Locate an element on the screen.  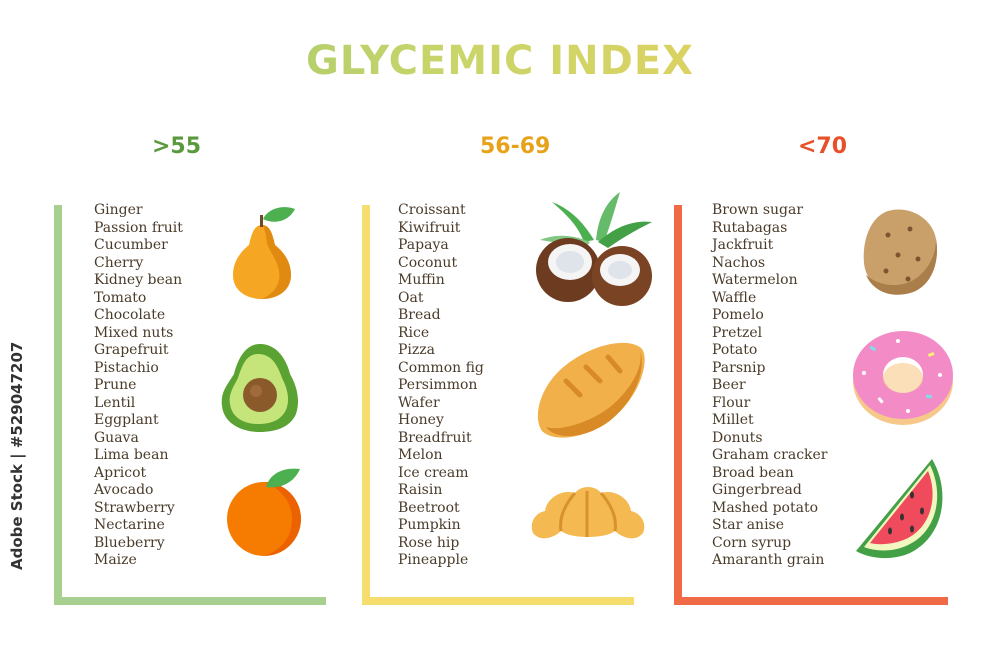
food-item: Broad bean is located at coordinates (753, 472).